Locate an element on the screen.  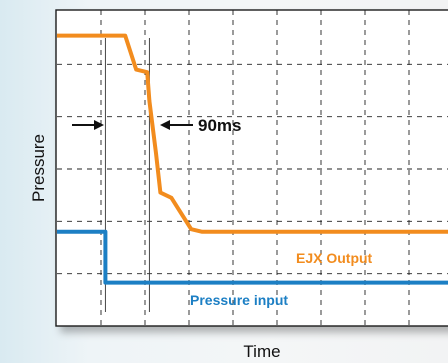
series-line-pressure-input is located at coordinates (252, 257).